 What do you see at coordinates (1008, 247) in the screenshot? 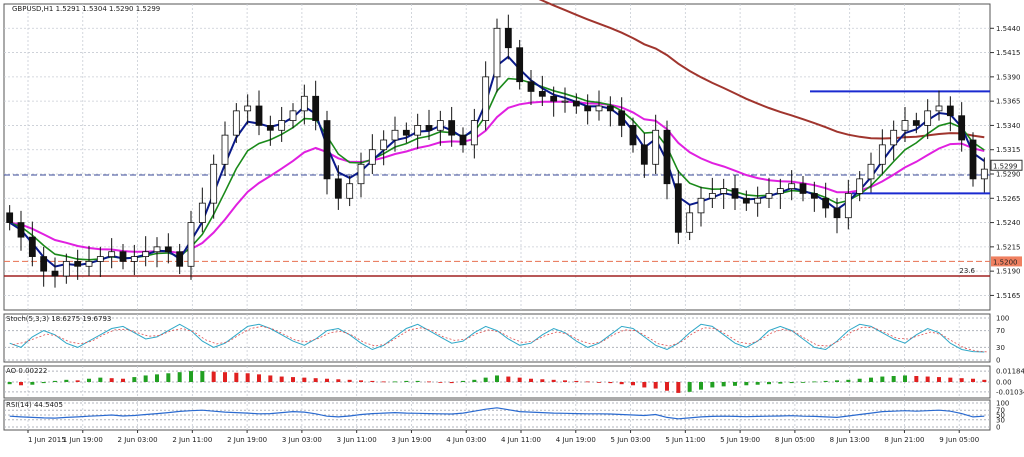
I see `y-tick-label: 1.5215` at bounding box center [1008, 247].